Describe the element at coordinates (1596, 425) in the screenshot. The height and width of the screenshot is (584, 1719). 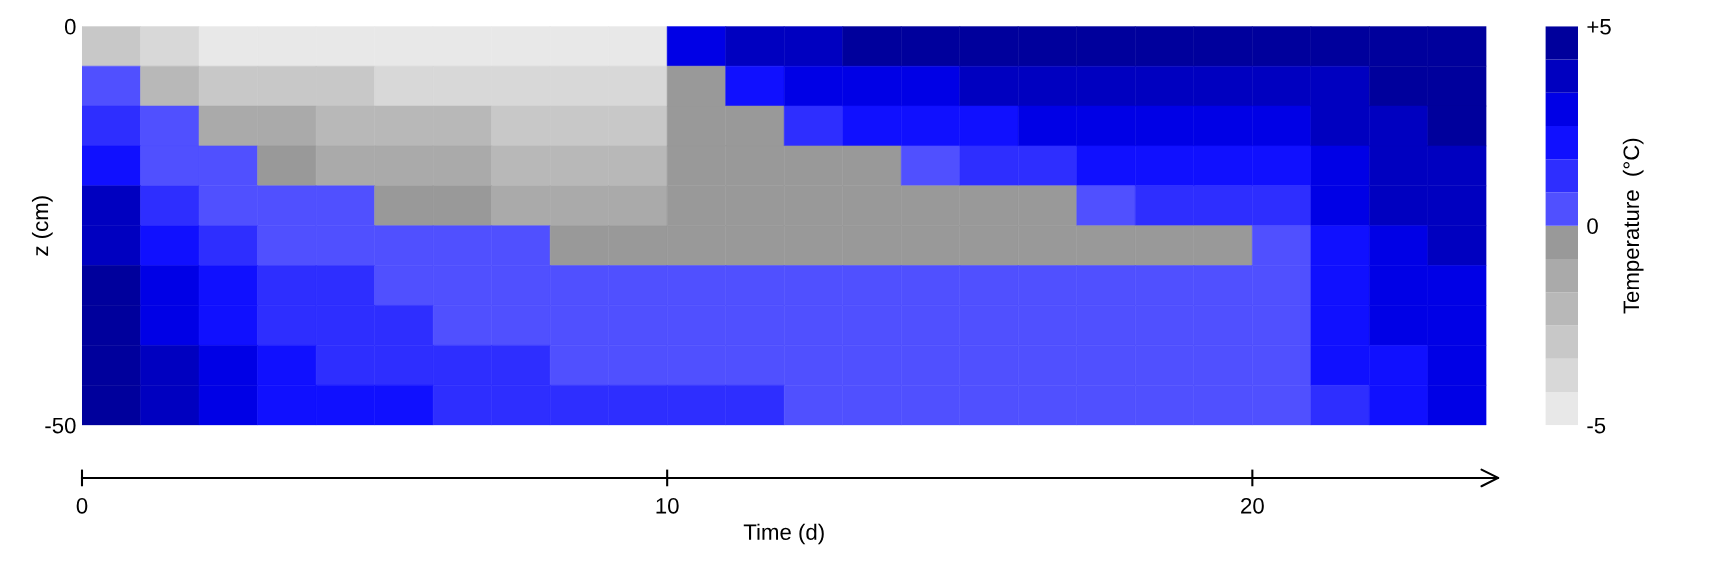
I see `color-bar-label: -5` at that location.